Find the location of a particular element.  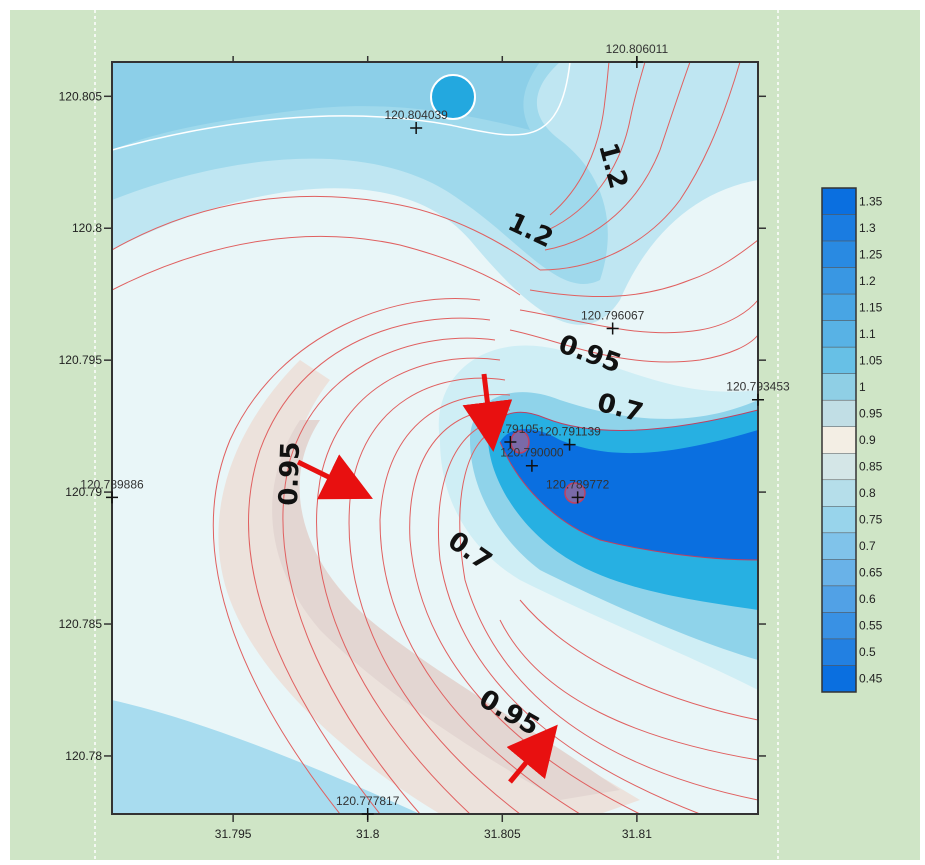

x-tick-label: 31.81 is located at coordinates (637, 834).